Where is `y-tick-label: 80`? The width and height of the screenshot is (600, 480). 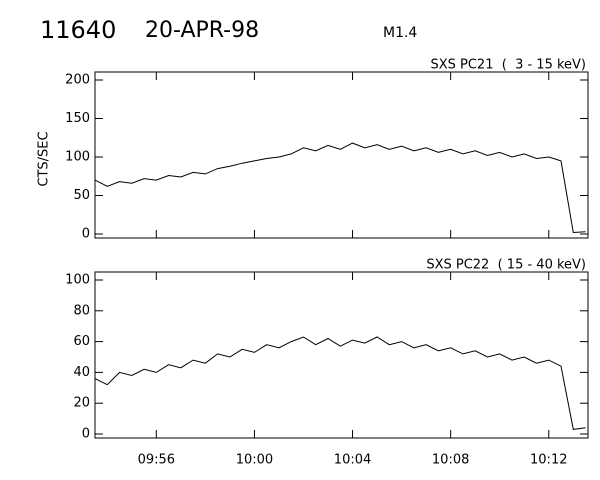 y-tick-label: 80 is located at coordinates (81, 310).